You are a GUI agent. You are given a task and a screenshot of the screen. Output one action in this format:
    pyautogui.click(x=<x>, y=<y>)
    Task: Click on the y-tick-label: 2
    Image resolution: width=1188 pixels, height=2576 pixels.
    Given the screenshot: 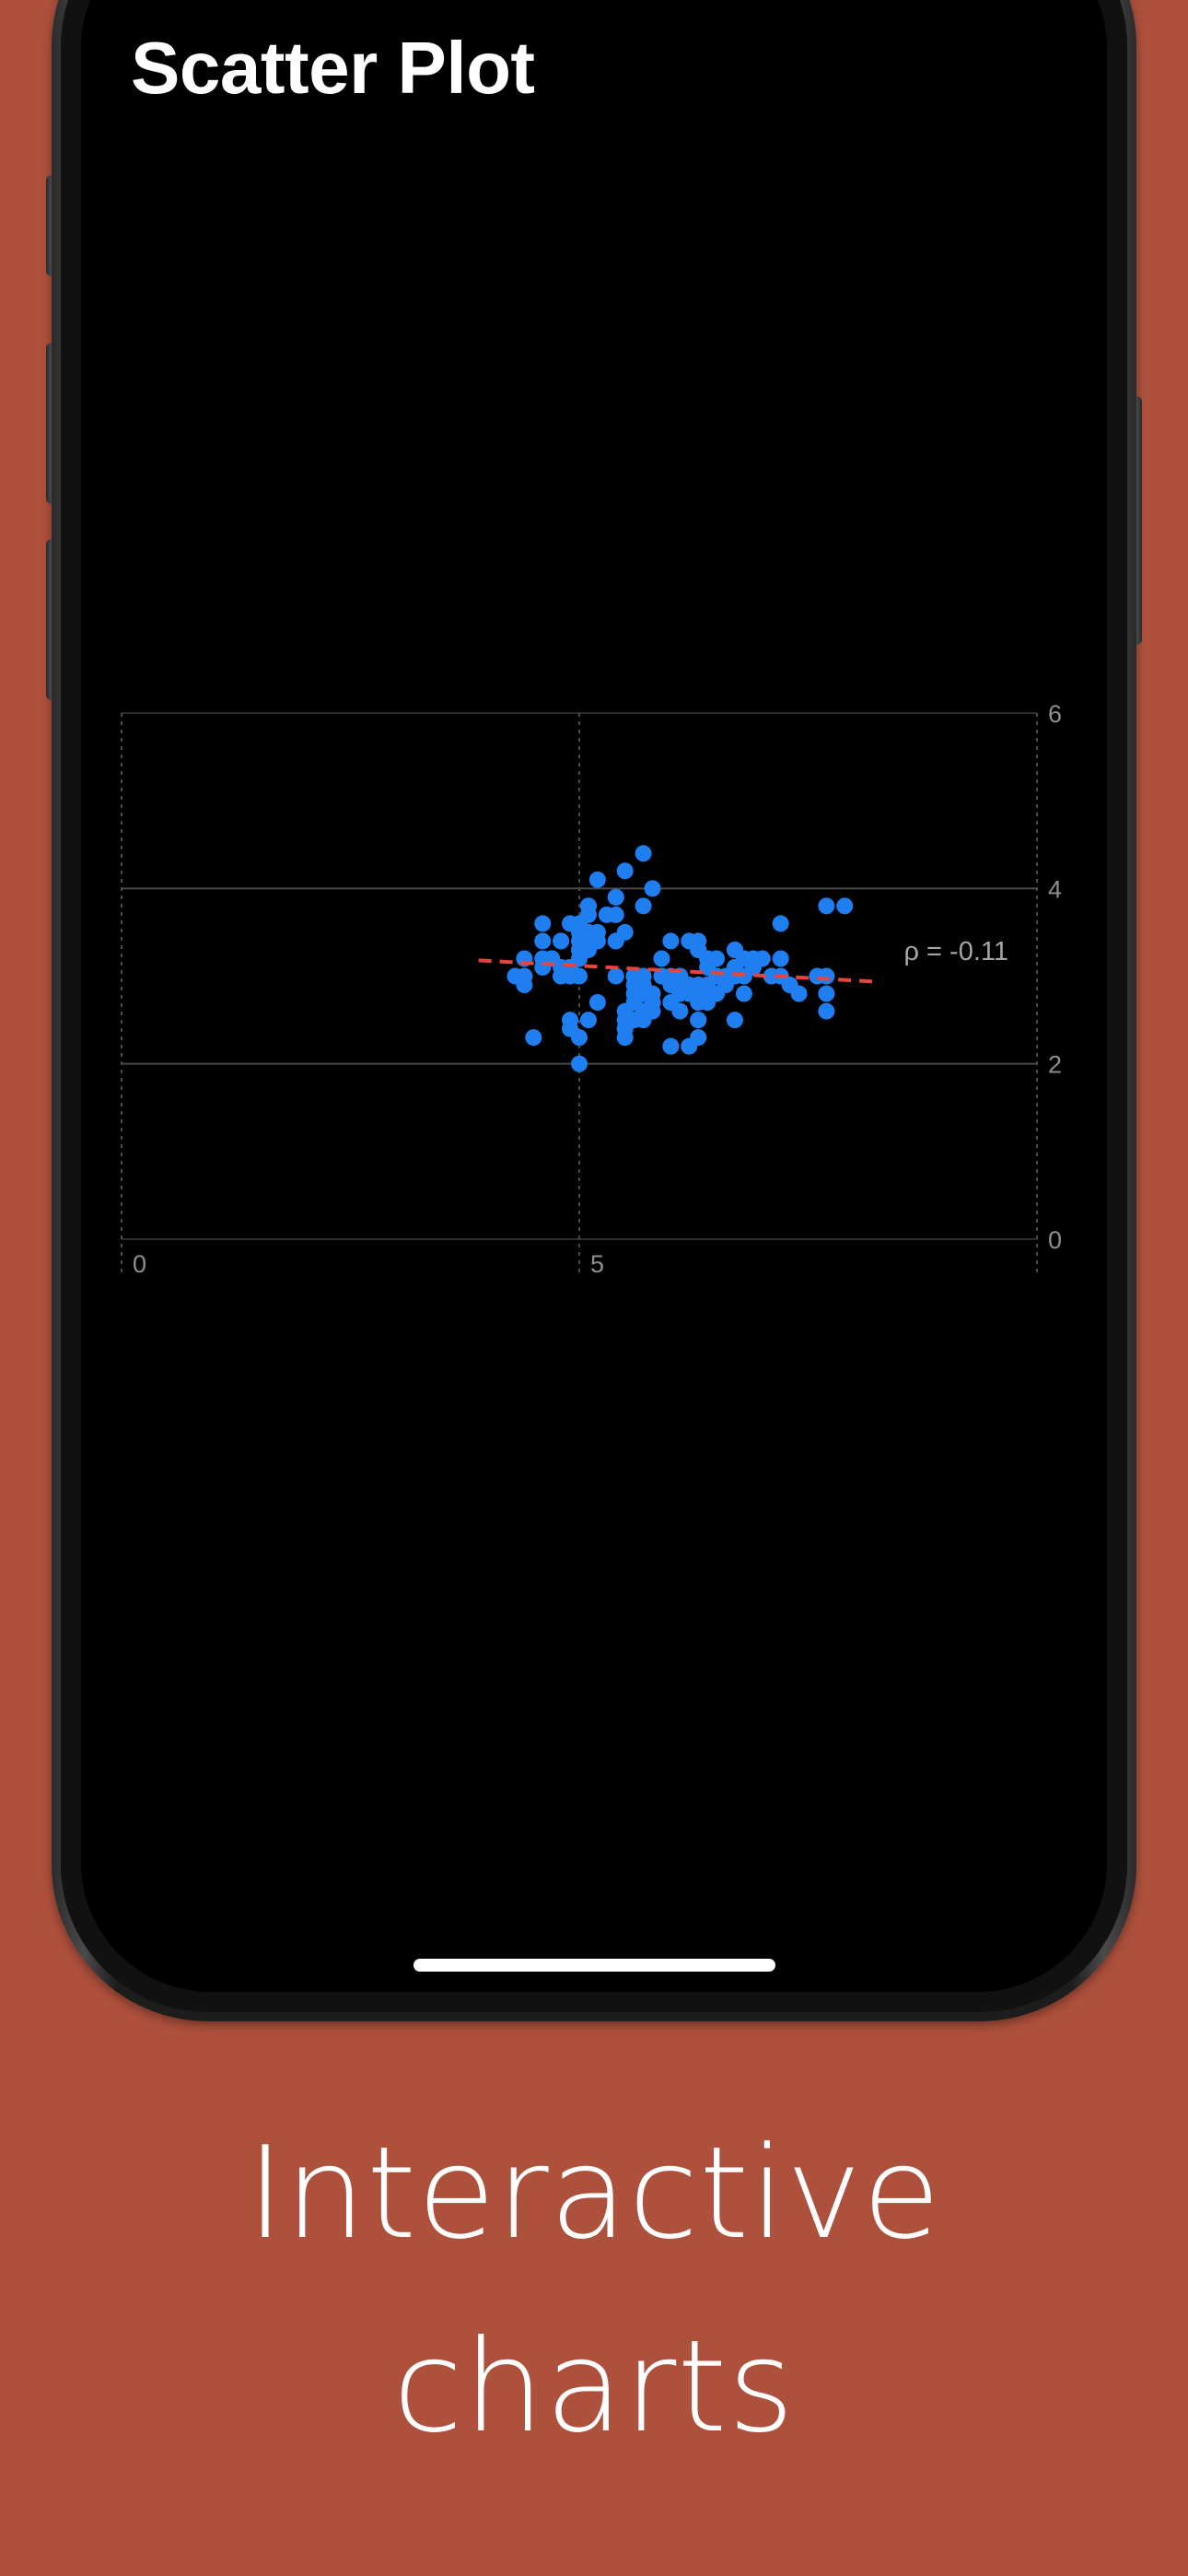 What is the action you would take?
    pyautogui.click(x=1055, y=1065)
    